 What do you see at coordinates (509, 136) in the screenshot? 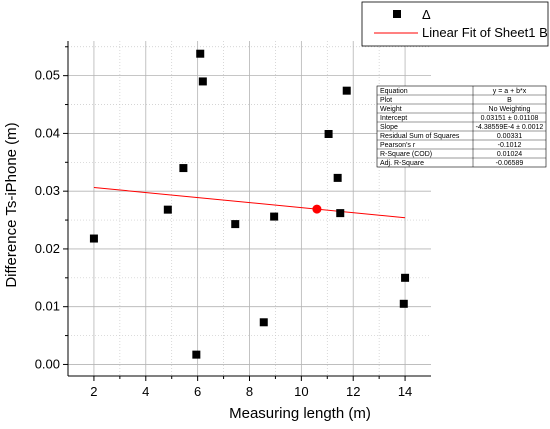
I see `stats-value: 0.00331` at bounding box center [509, 136].